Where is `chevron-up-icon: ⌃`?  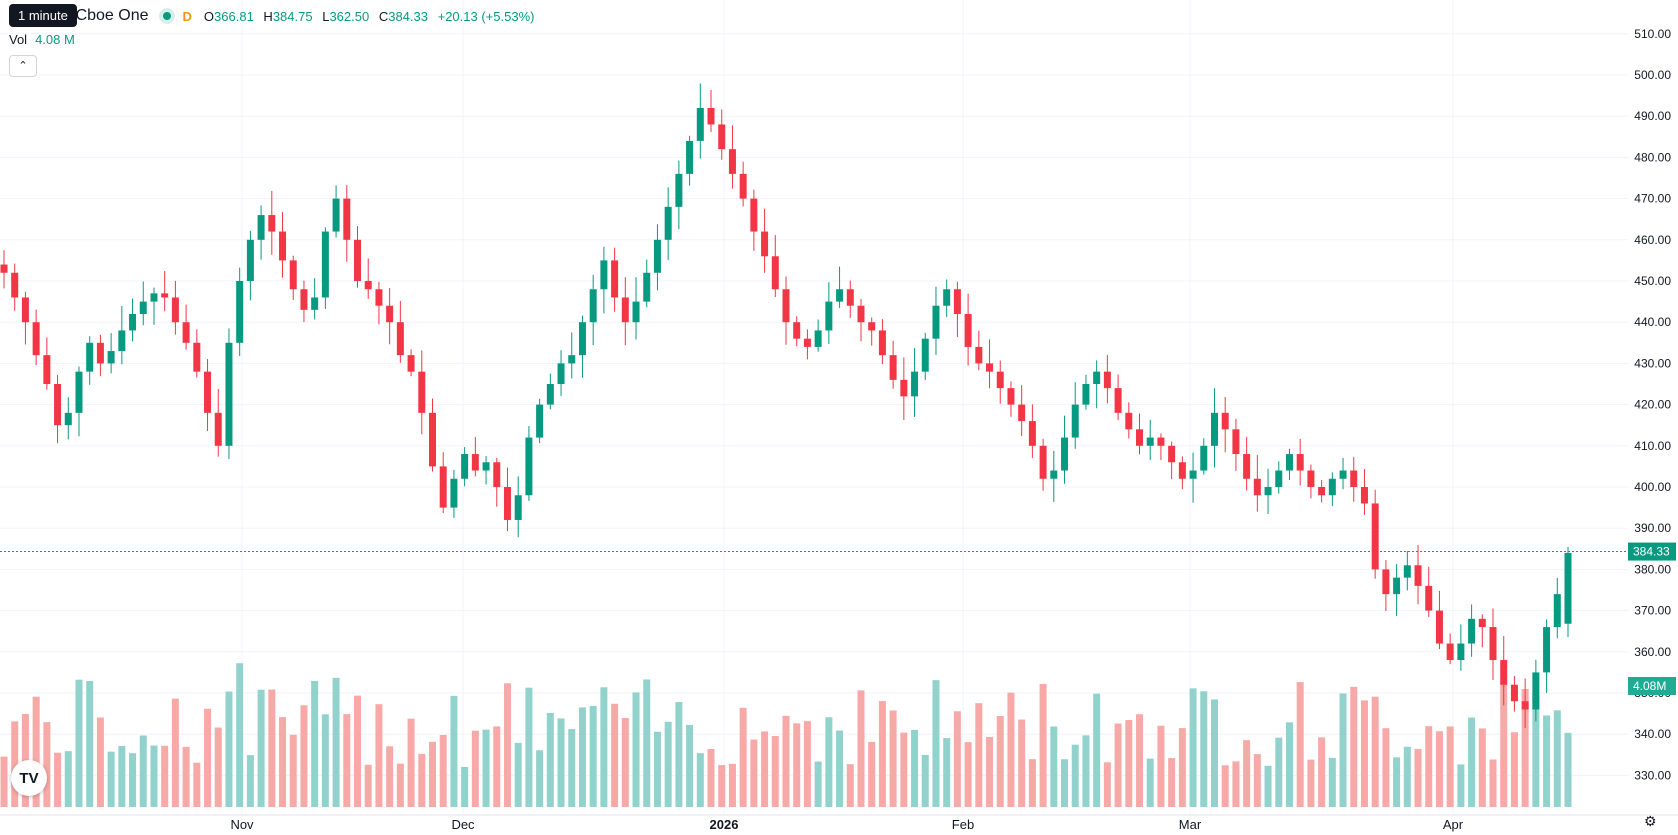
chevron-up-icon: ⌃ is located at coordinates (23, 66).